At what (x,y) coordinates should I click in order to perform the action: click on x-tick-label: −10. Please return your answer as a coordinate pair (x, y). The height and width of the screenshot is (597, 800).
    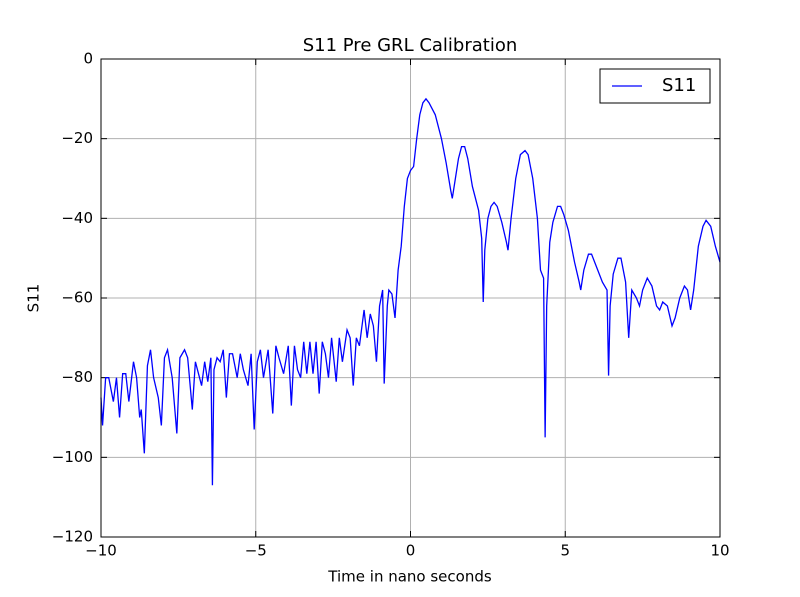
    Looking at the image, I should click on (101, 551).